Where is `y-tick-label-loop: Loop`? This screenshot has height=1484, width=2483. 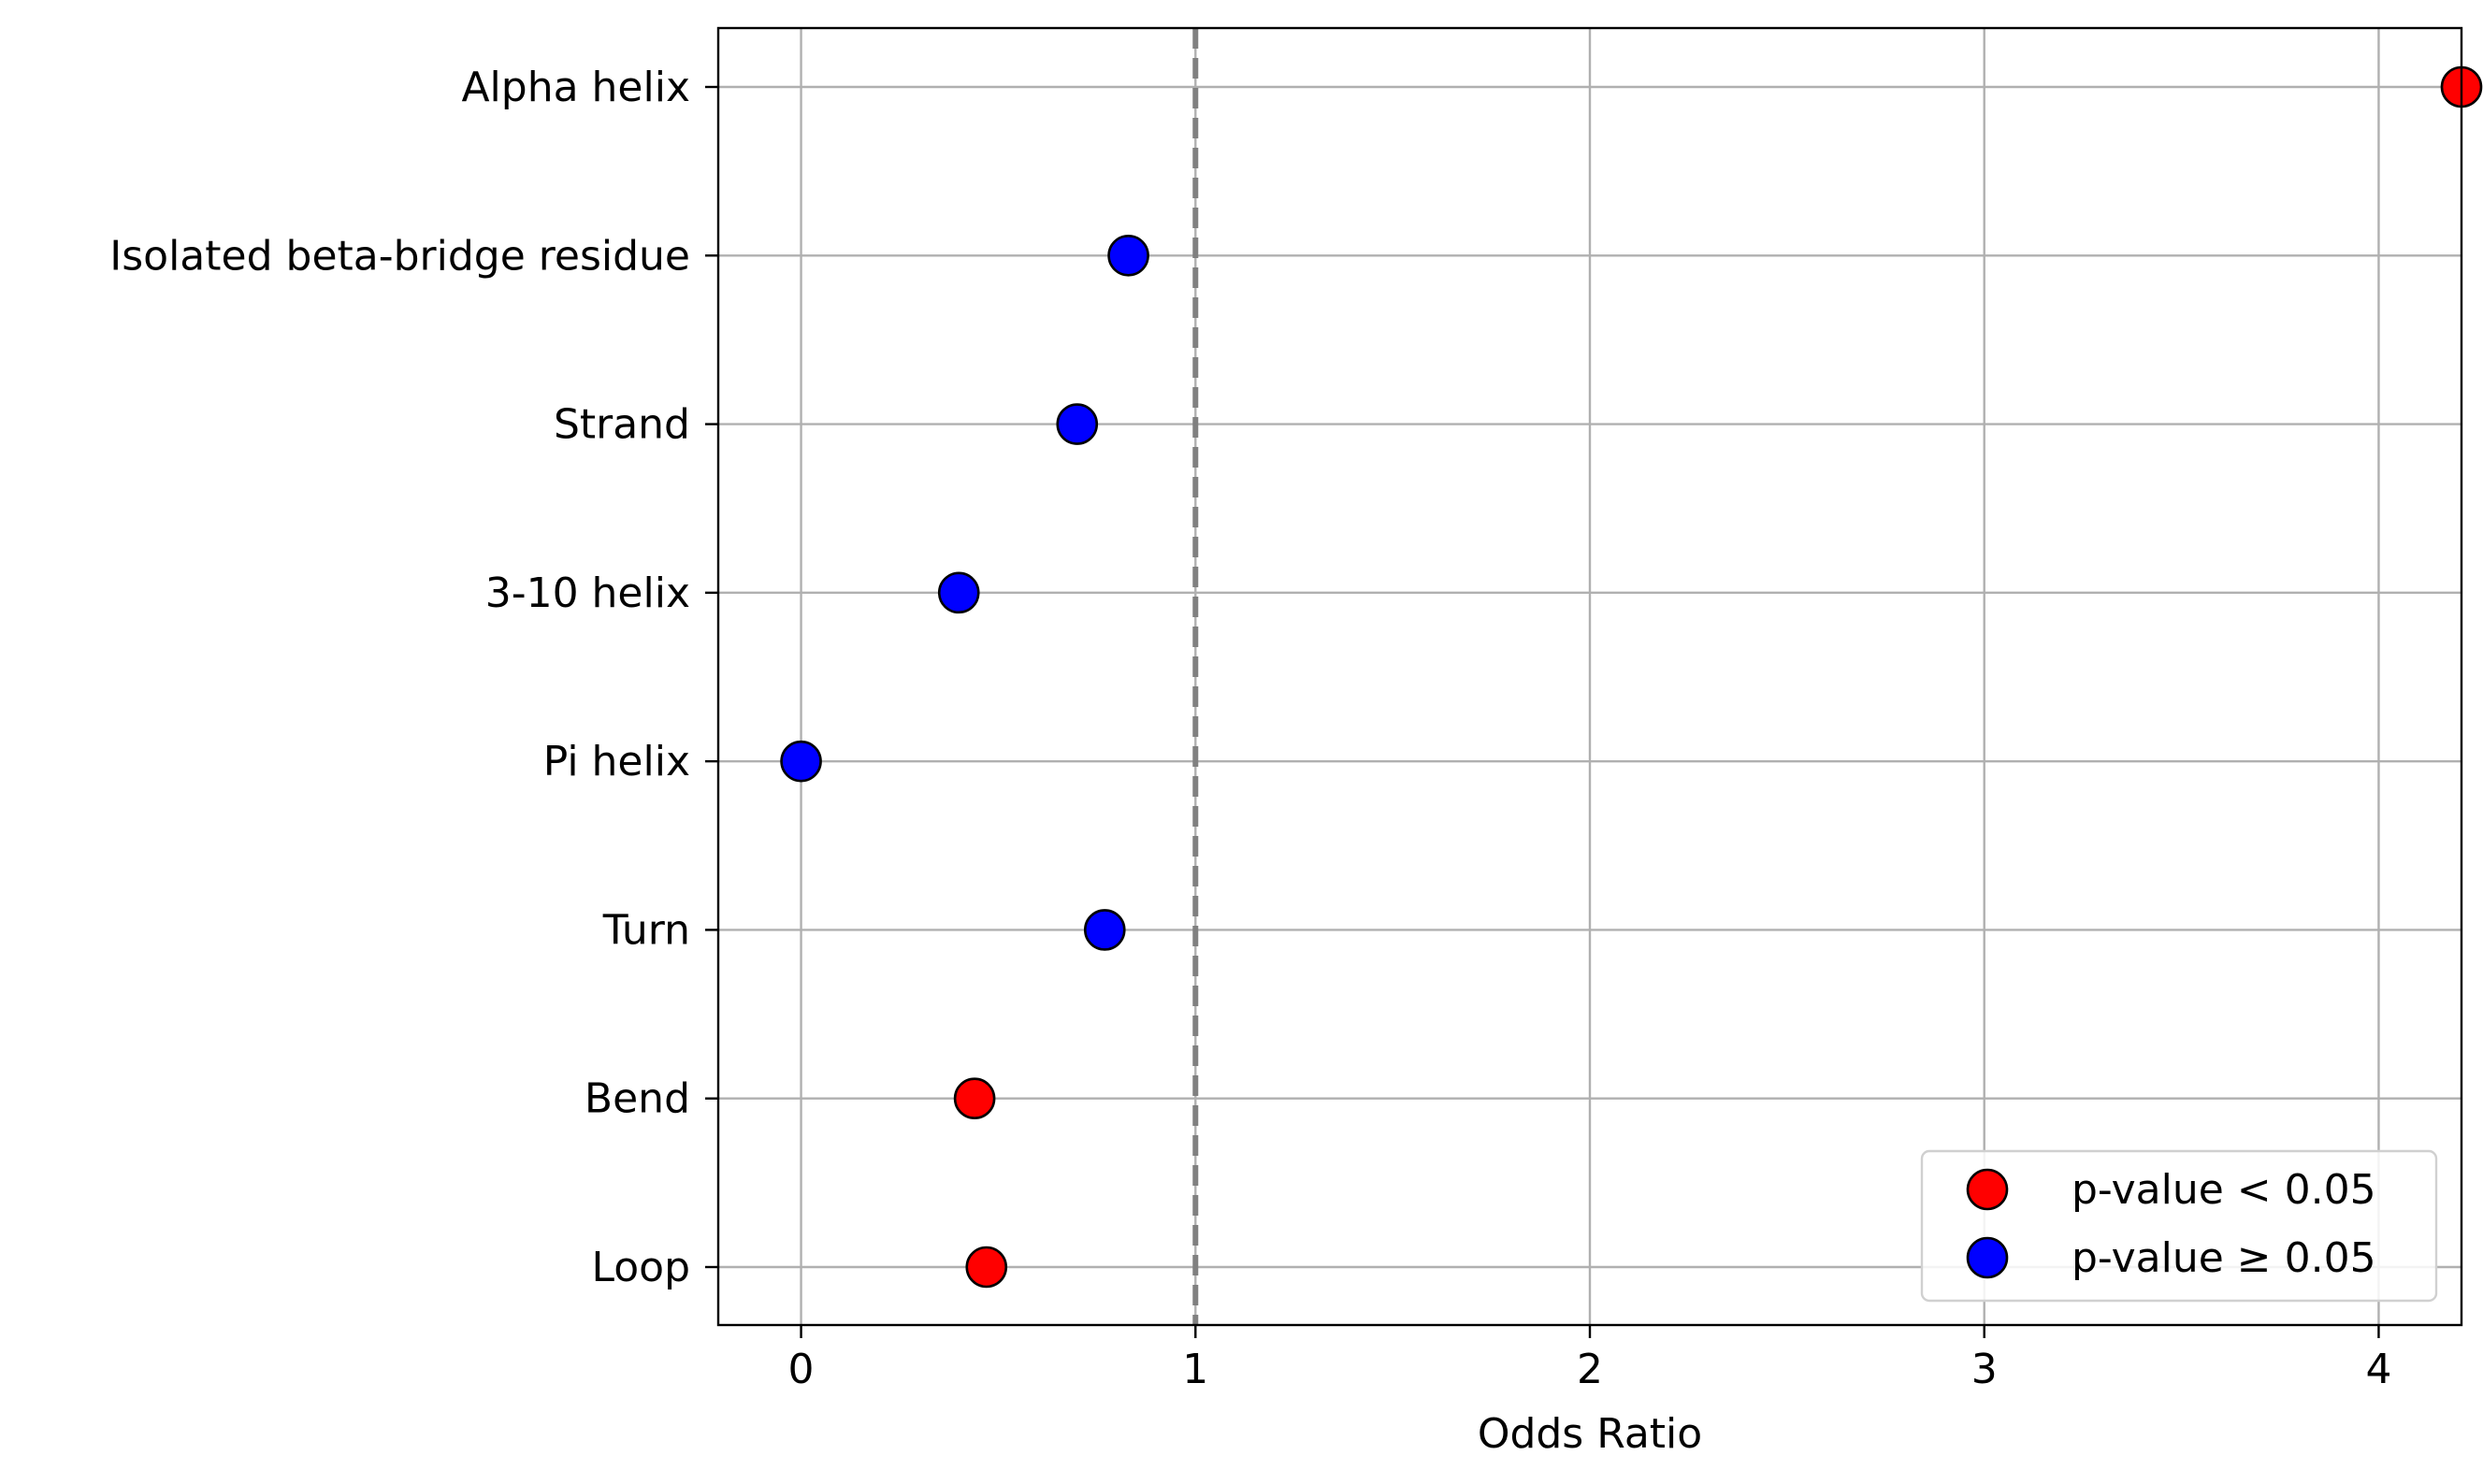
y-tick-label-loop: Loop is located at coordinates (640, 1267).